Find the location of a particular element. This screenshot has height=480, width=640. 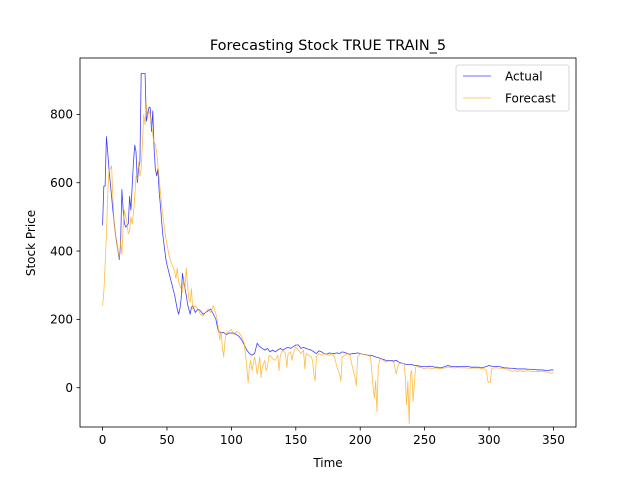

x-tick-label: 200 is located at coordinates (360, 440).